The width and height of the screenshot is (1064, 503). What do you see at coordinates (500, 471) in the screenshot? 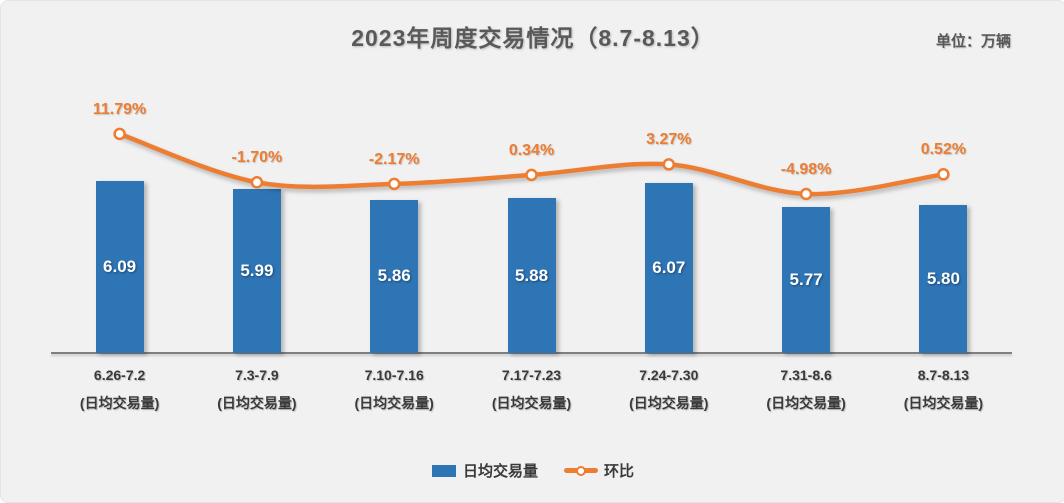
I see `legend-bar-label: 日均交易量` at bounding box center [500, 471].